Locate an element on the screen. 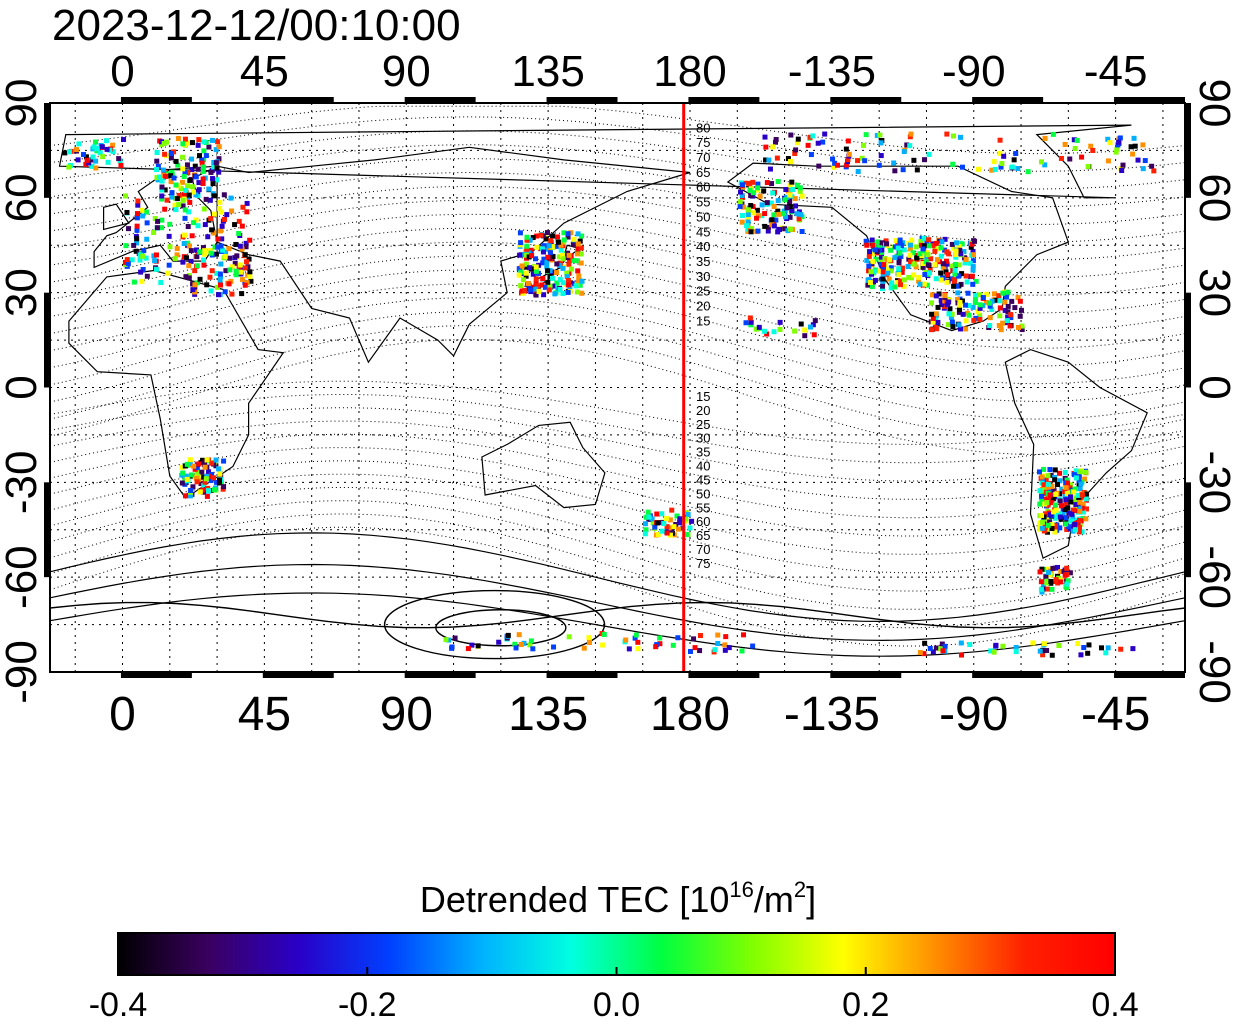 This screenshot has width=1240, height=1029. top-lon-tick-label: 180 is located at coordinates (689, 71).